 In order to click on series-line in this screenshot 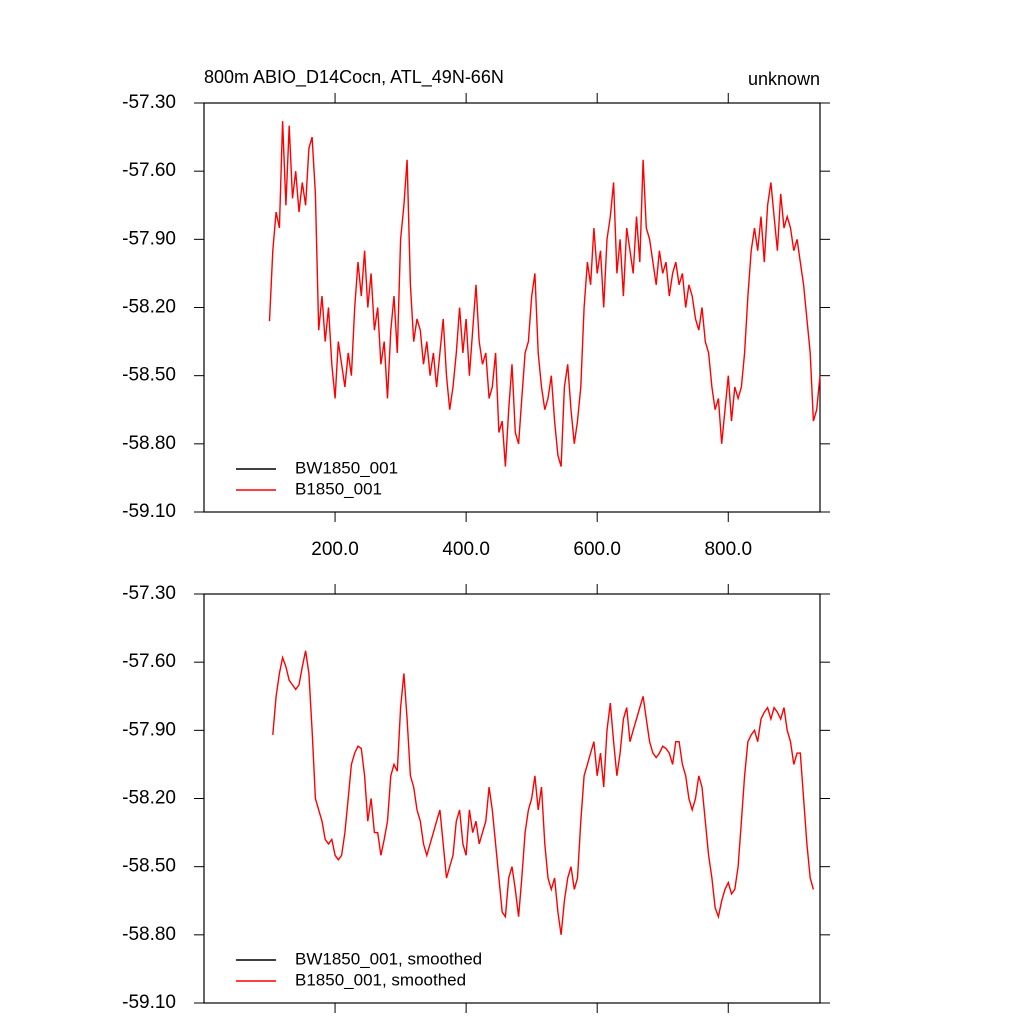, I will do `click(543, 792)`.